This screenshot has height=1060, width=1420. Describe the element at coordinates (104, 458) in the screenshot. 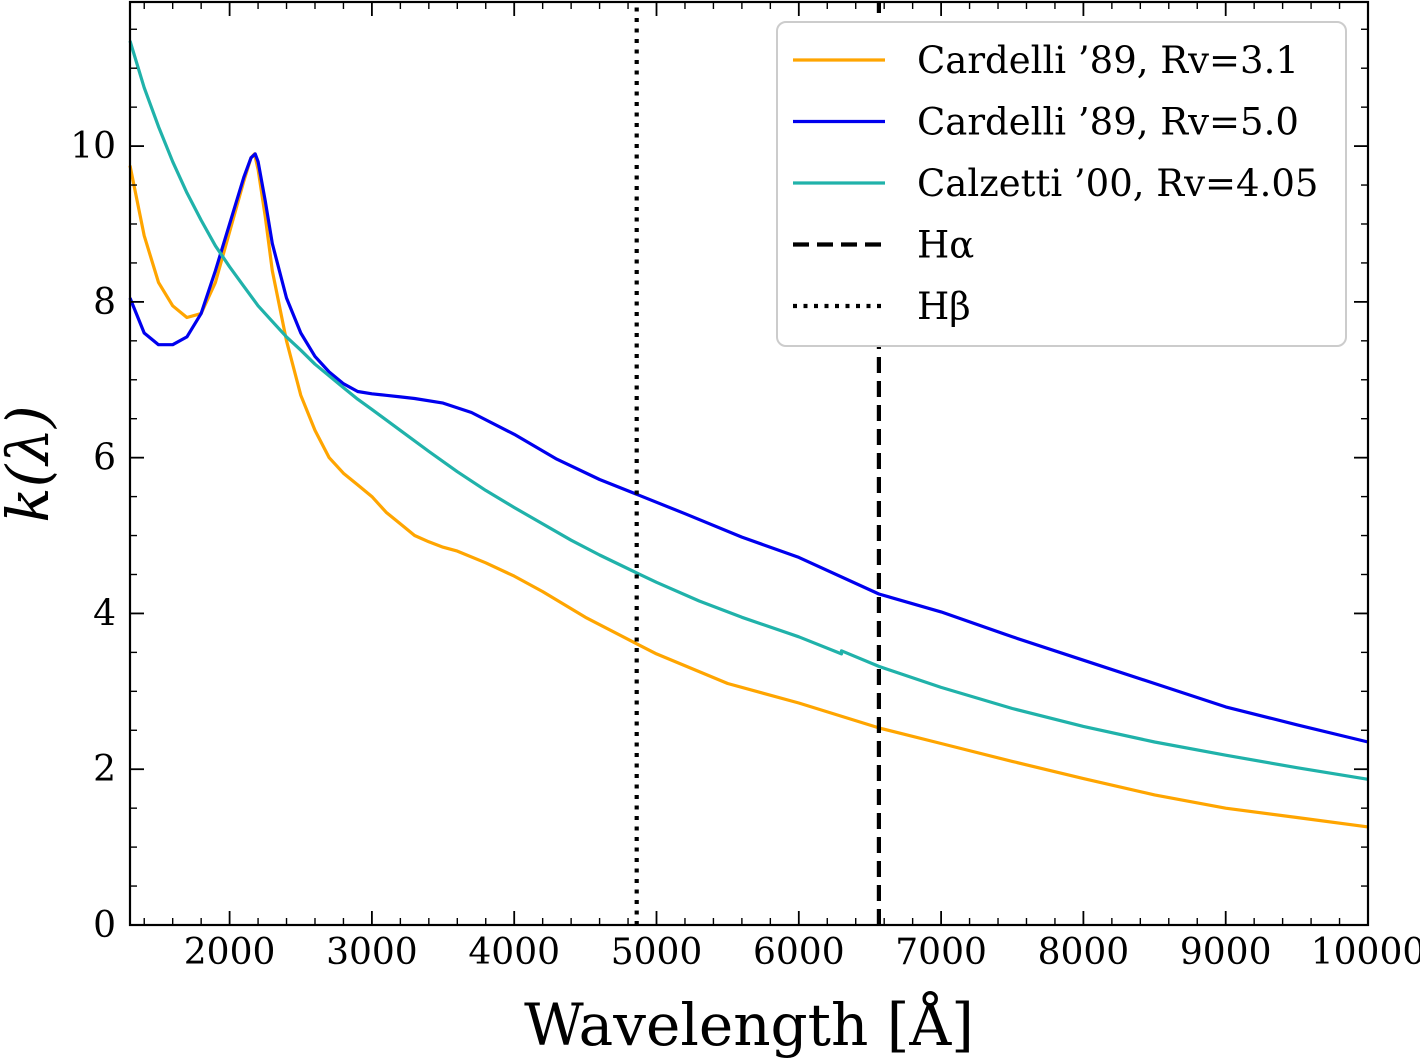

I see `y-tick-label: 6` at that location.